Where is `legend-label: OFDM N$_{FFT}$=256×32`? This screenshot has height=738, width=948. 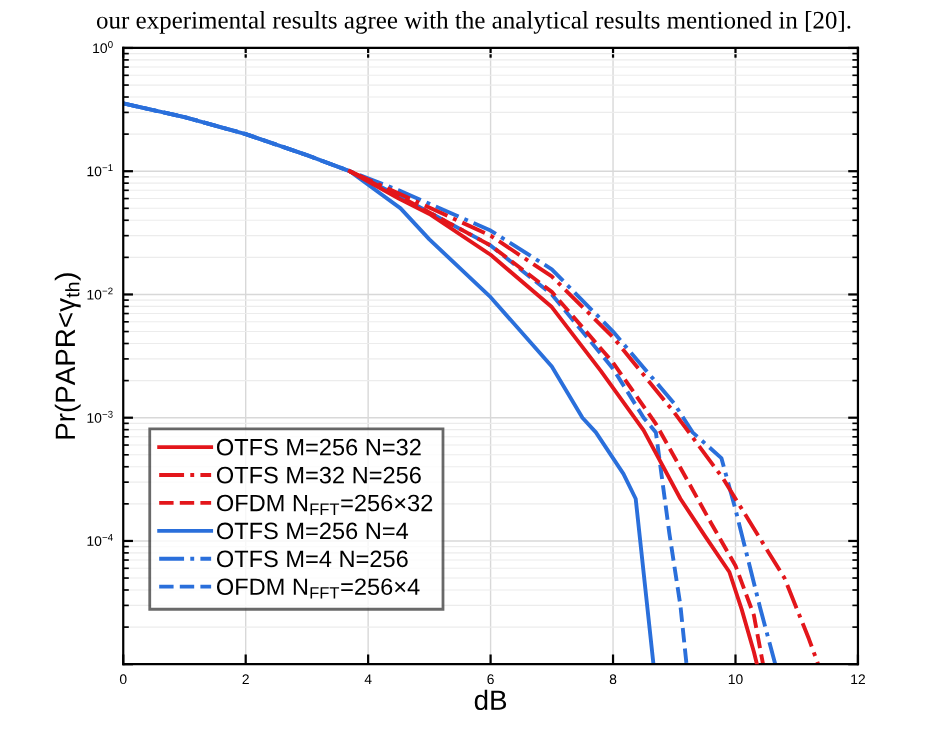
legend-label: OFDM N$_{FFT}$=256×32 is located at coordinates (324, 504).